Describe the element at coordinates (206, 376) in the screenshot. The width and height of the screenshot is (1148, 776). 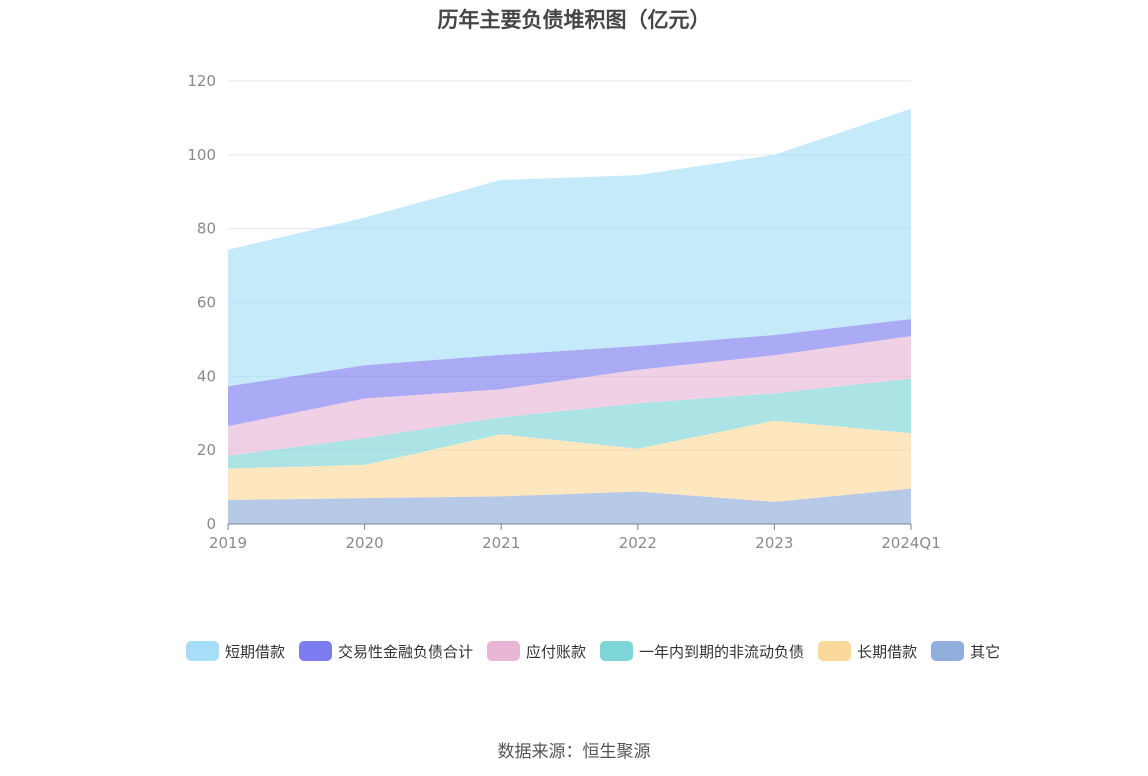
I see `y-tick-label: 40` at that location.